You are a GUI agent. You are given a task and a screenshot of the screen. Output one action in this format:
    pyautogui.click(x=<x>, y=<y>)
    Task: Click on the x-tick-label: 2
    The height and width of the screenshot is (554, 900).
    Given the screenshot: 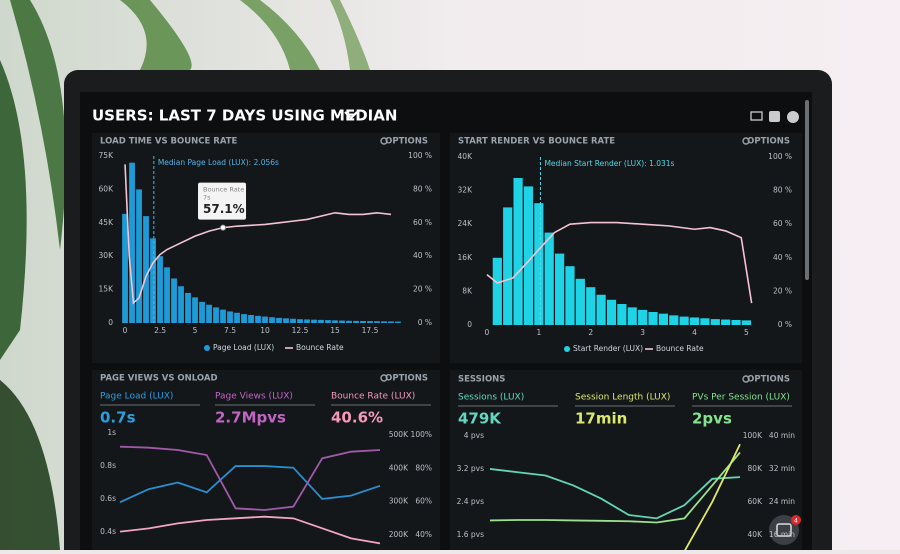 What is the action you would take?
    pyautogui.click(x=590, y=332)
    